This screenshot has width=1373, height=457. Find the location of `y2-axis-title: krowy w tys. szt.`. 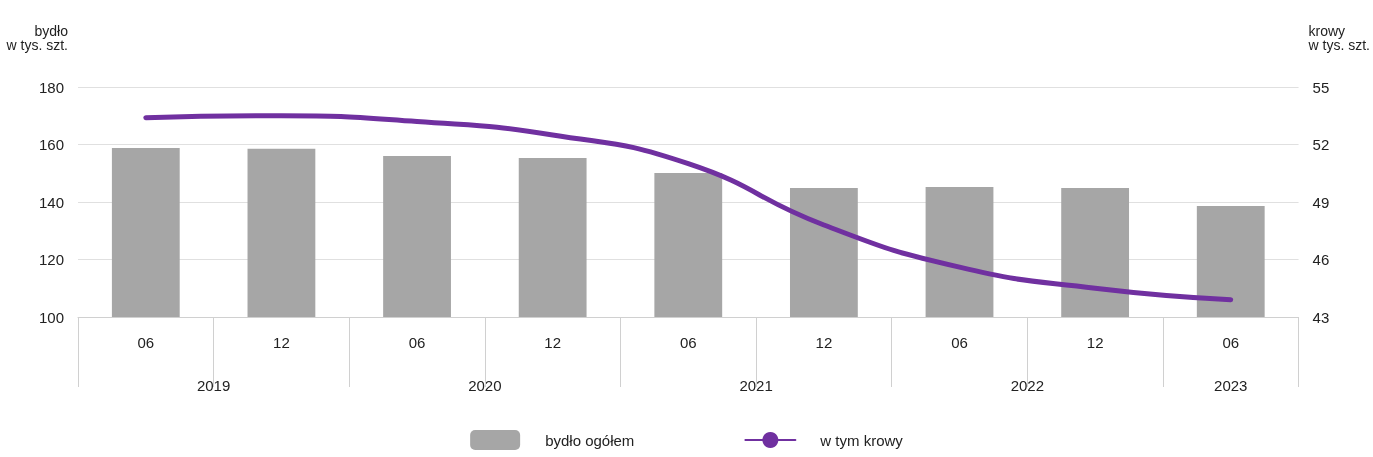

y2-axis-title: krowy w tys. szt. is located at coordinates (1338, 38).